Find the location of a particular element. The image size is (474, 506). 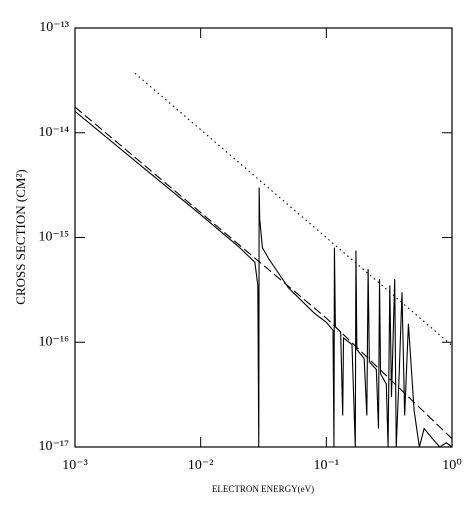

x-tick-label: 10⁻³ is located at coordinates (75, 465).